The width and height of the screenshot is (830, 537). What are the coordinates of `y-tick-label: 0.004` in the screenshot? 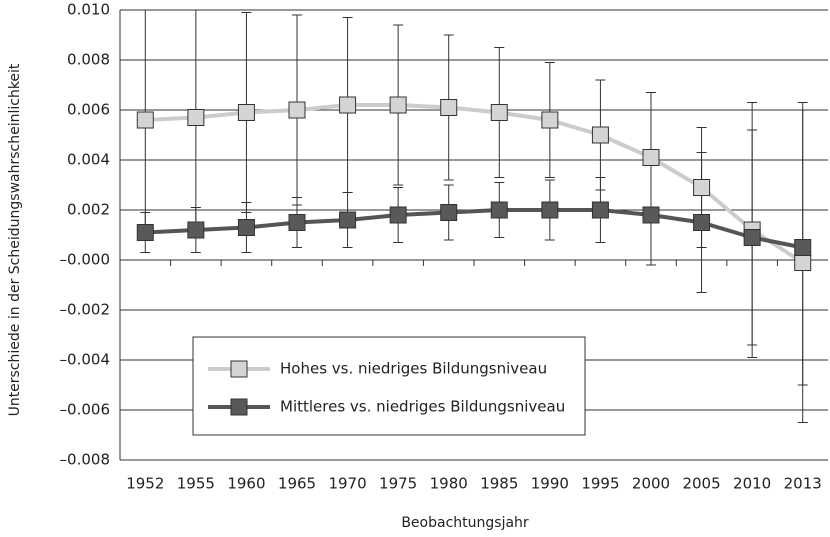 It's located at (88, 160).